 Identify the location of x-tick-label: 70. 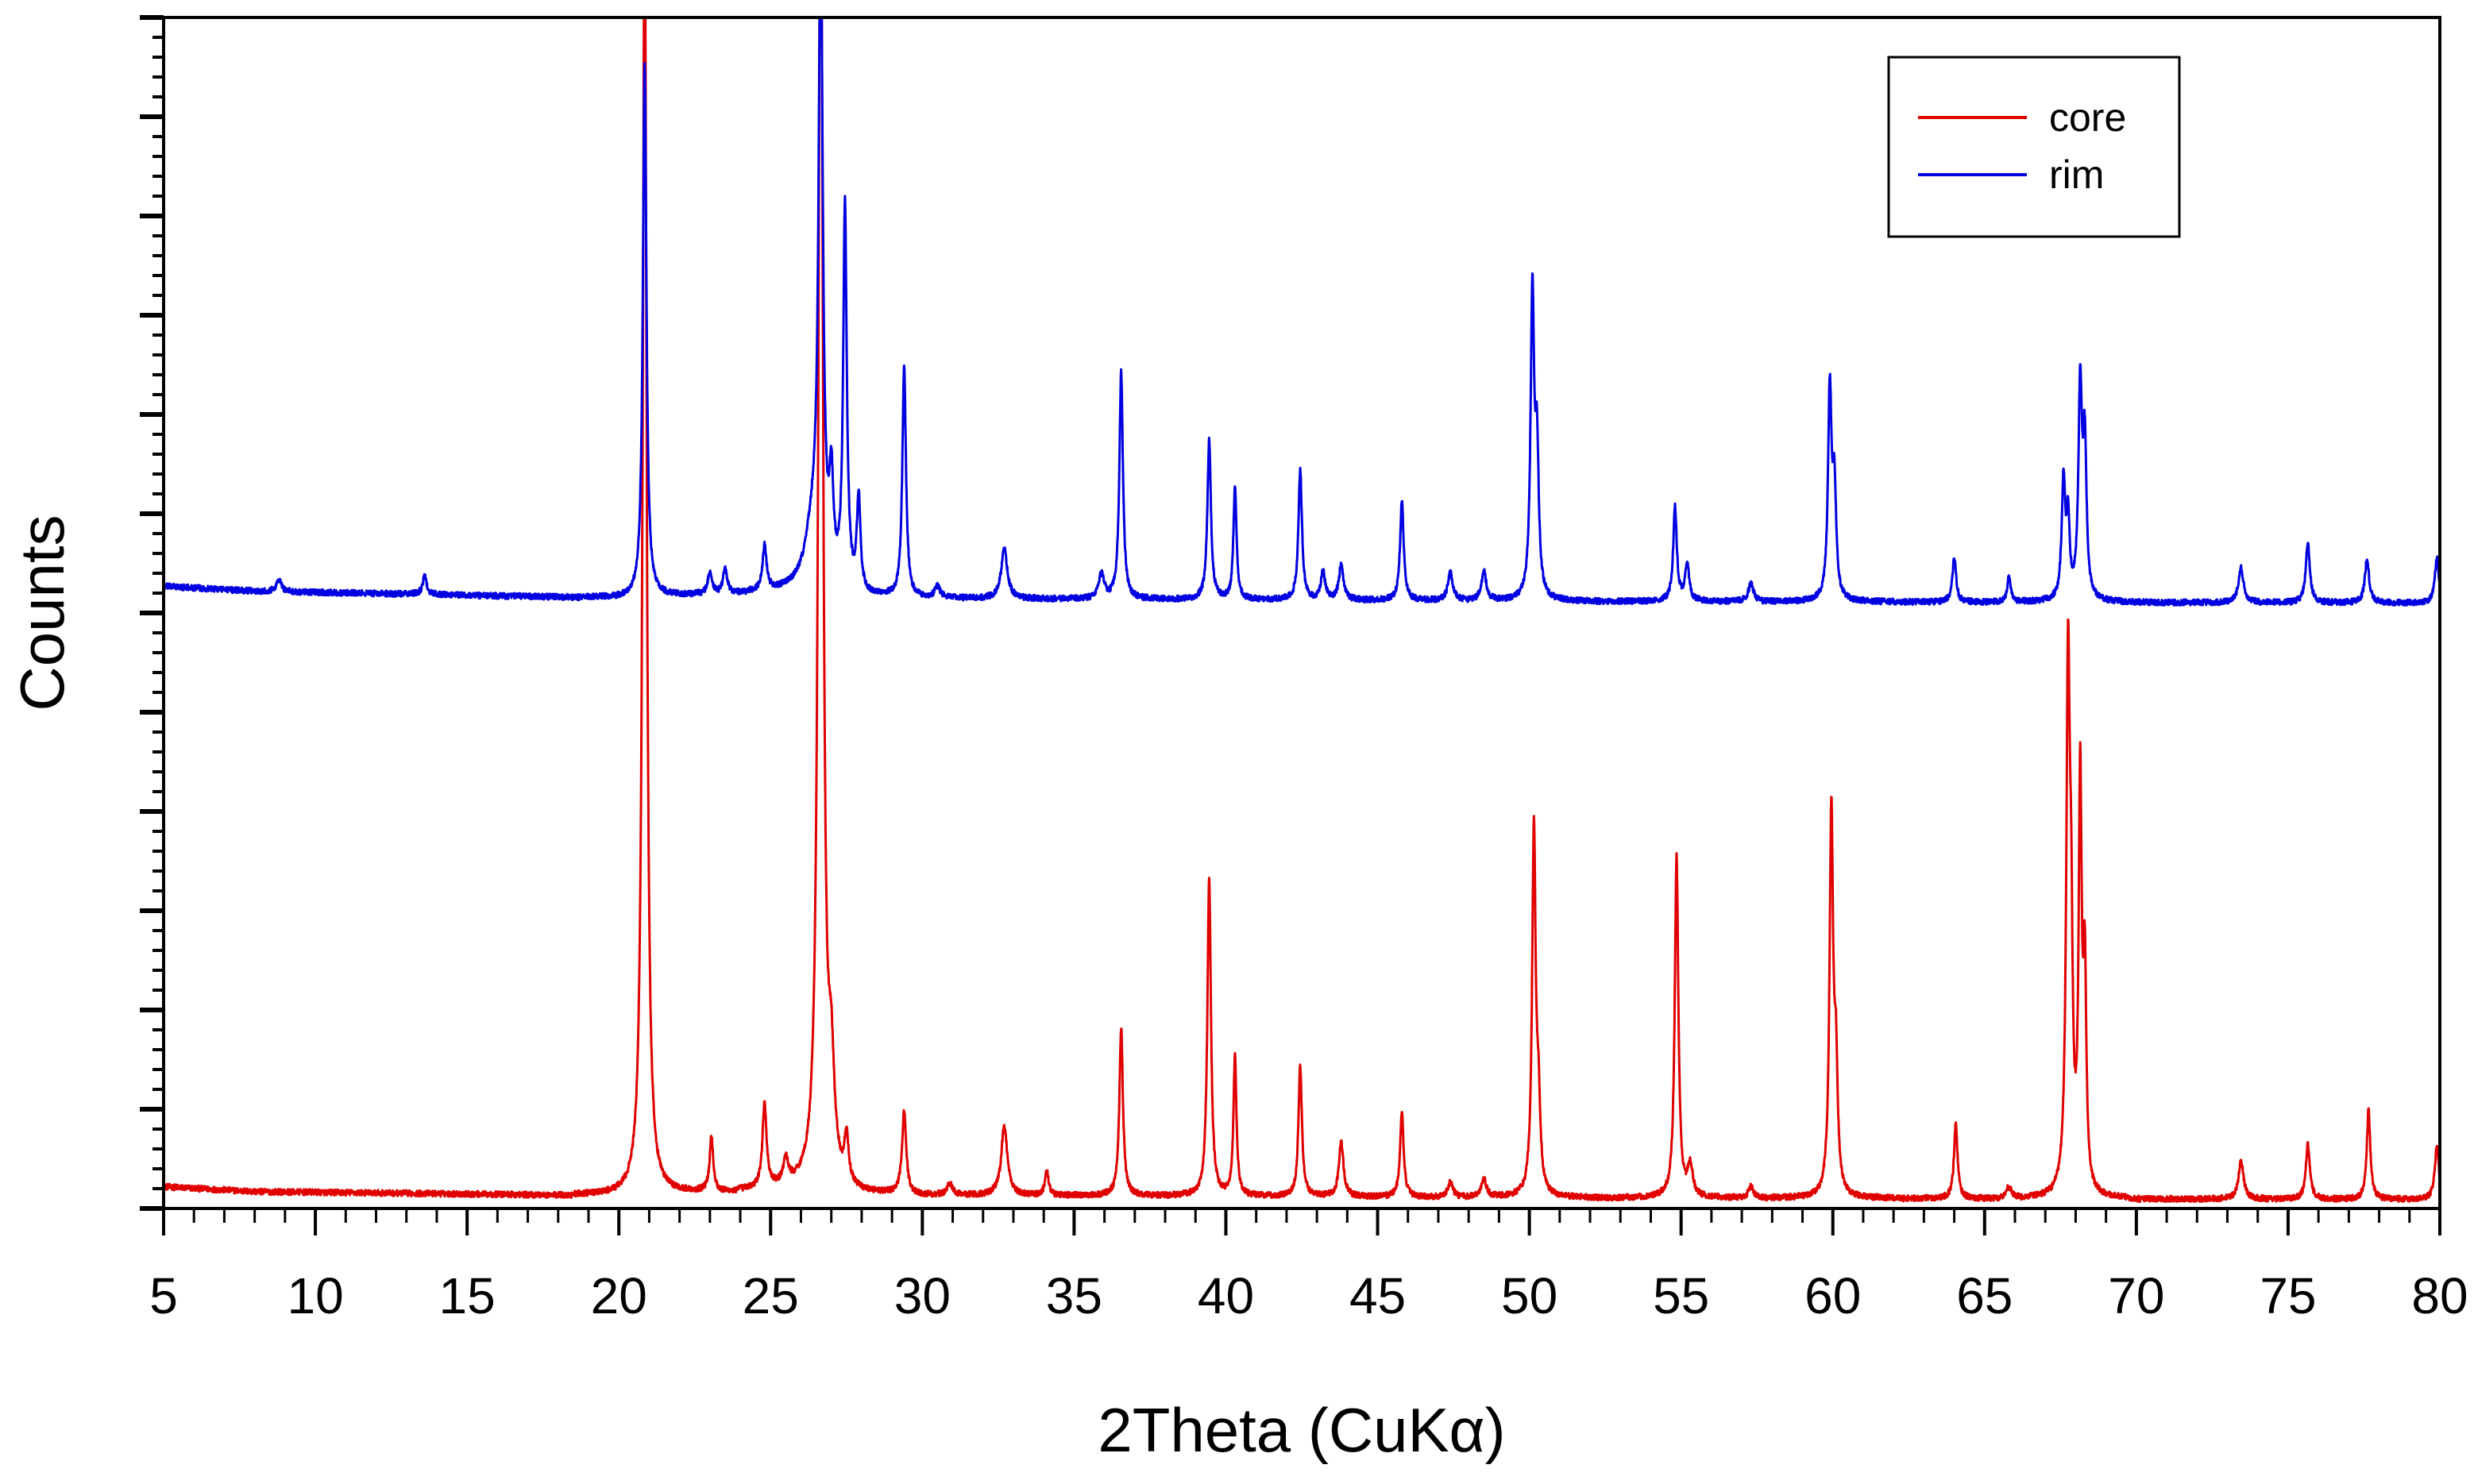
(2136, 1296).